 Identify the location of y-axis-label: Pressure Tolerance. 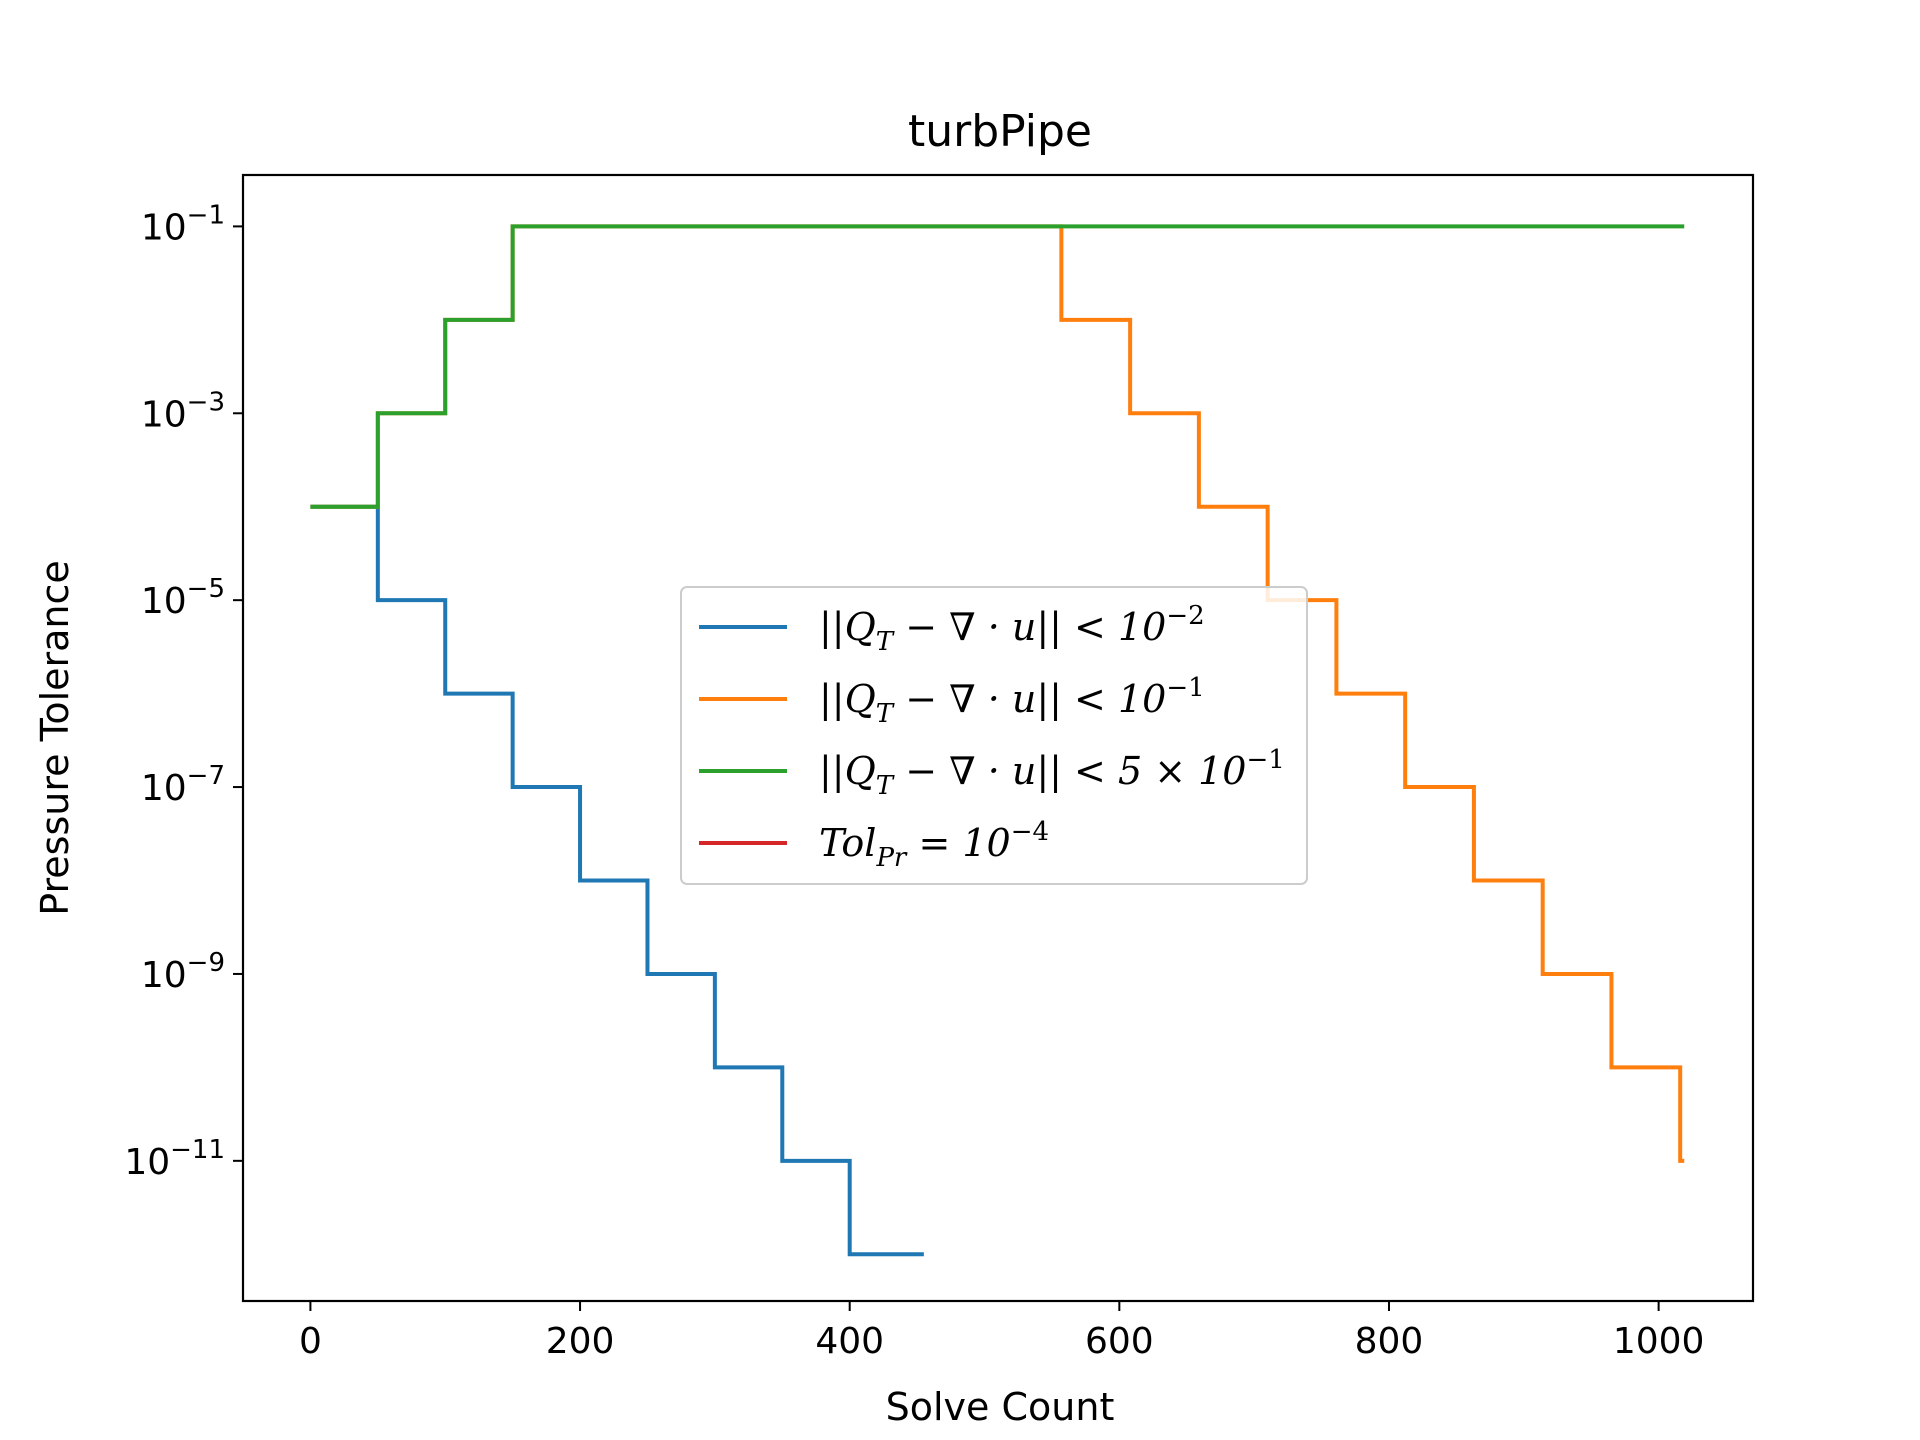
(55, 738).